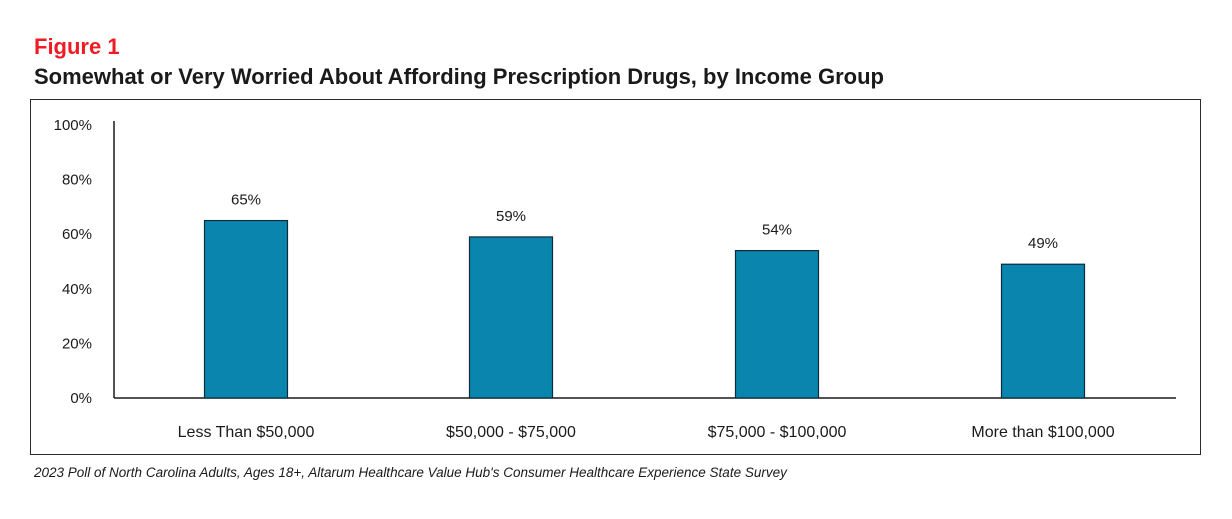 This screenshot has height=519, width=1232. What do you see at coordinates (73, 125) in the screenshot?
I see `y-tick-label: 100%` at bounding box center [73, 125].